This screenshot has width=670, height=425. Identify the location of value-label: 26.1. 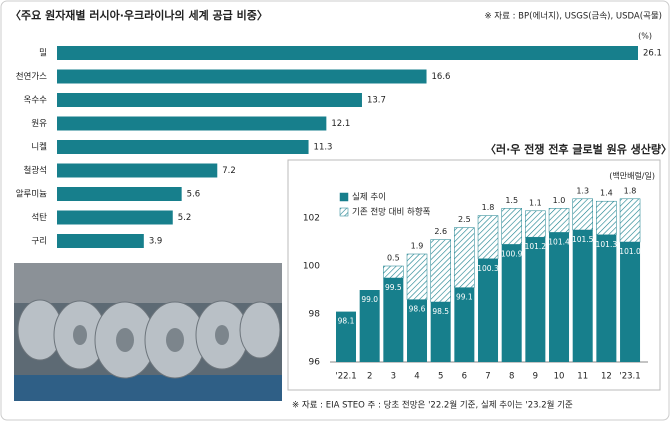
(652, 54).